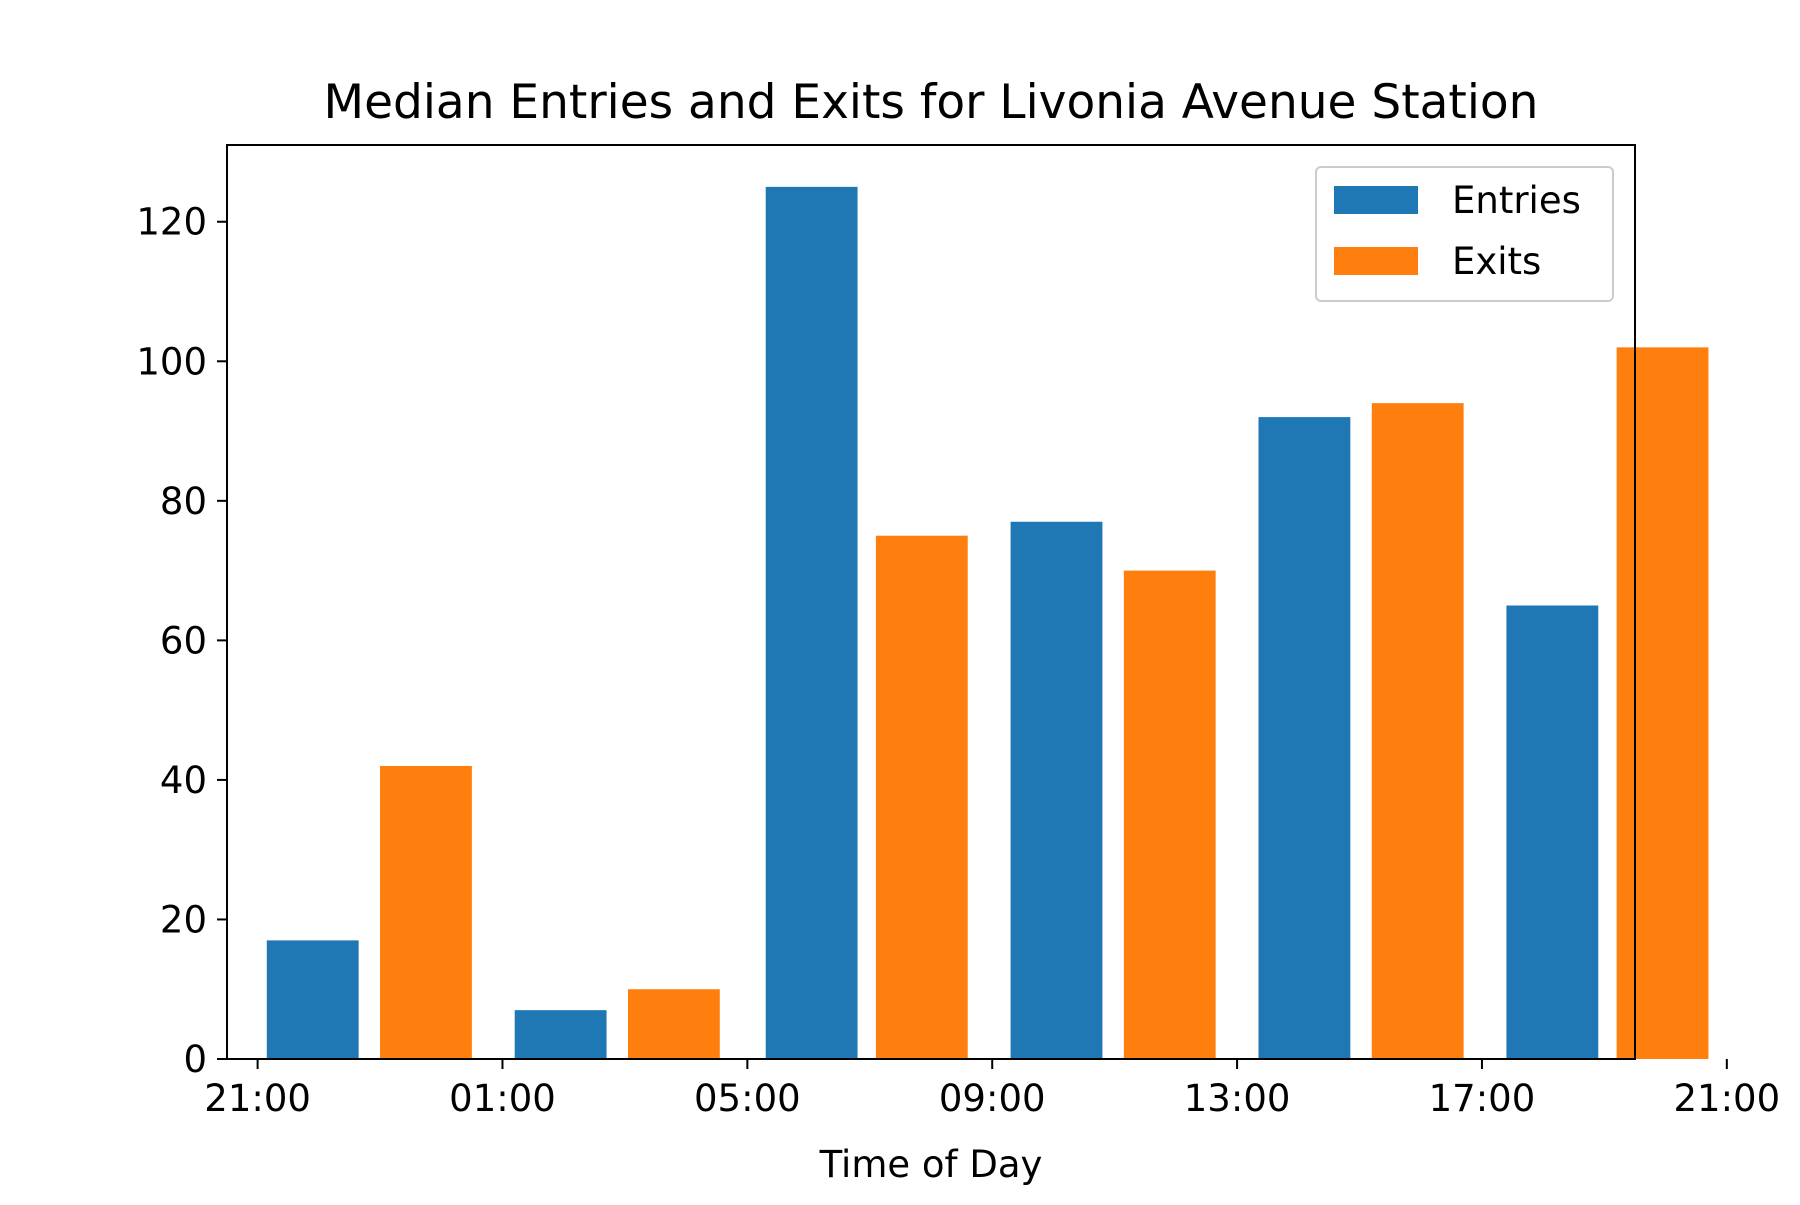 The image size is (1800, 1205). Describe the element at coordinates (1376, 261) in the screenshot. I see `legend-swatch-exits` at that location.